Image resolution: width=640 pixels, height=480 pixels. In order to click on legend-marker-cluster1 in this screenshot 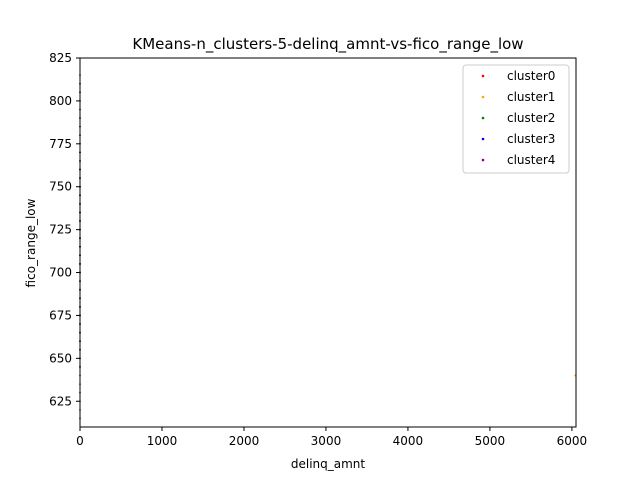, I will do `click(483, 97)`.